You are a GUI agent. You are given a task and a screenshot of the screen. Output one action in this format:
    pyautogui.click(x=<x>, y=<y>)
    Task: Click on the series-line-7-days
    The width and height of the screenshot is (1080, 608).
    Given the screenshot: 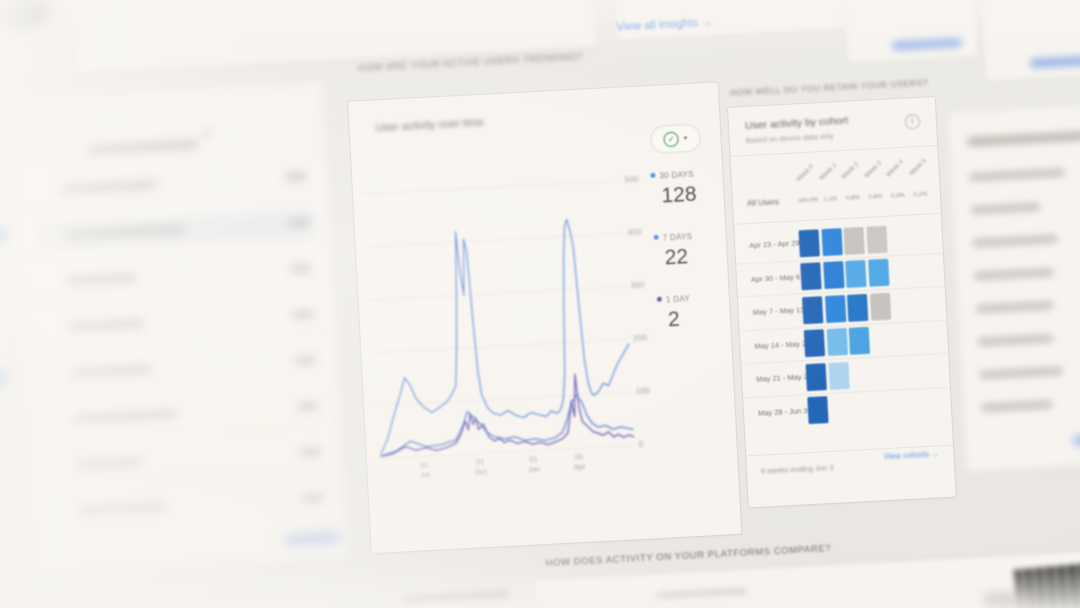 What is the action you would take?
    pyautogui.click(x=507, y=425)
    